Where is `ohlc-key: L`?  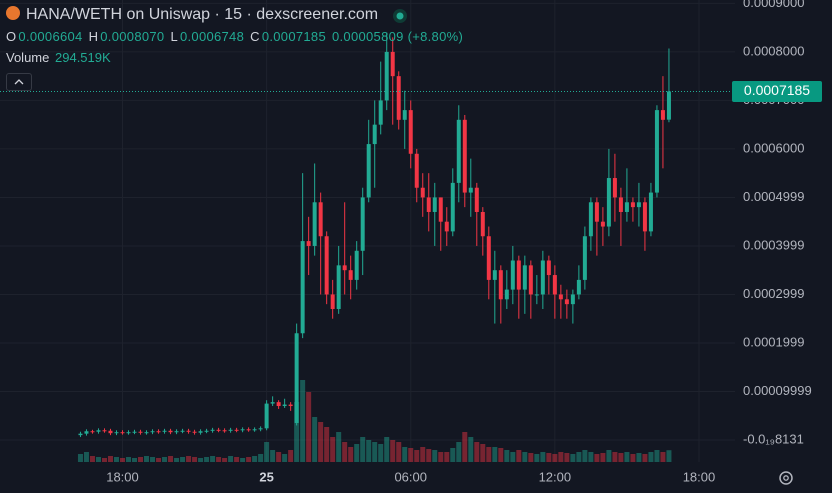 ohlc-key: L is located at coordinates (174, 36).